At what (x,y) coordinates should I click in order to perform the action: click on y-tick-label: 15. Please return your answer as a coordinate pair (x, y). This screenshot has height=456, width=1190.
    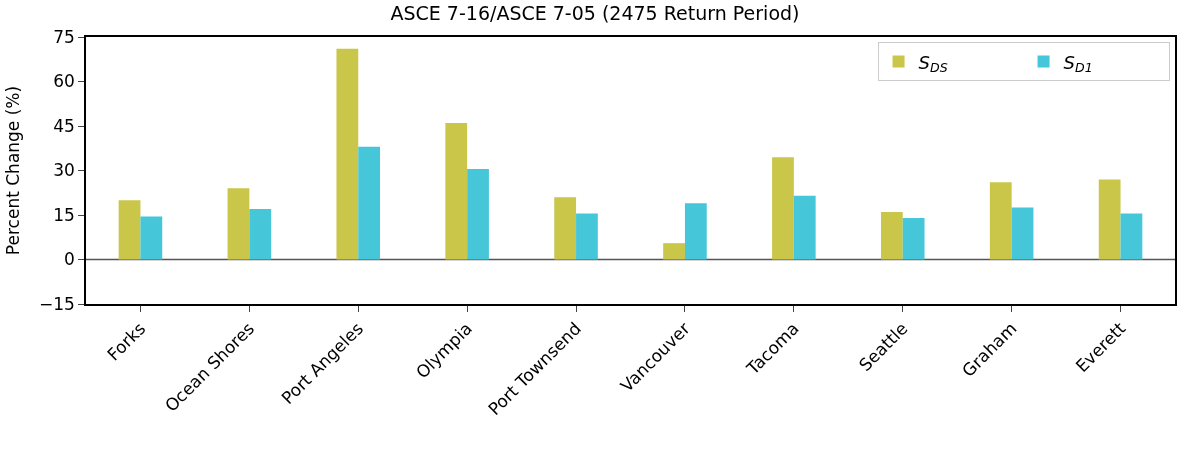
    Looking at the image, I should click on (64, 214).